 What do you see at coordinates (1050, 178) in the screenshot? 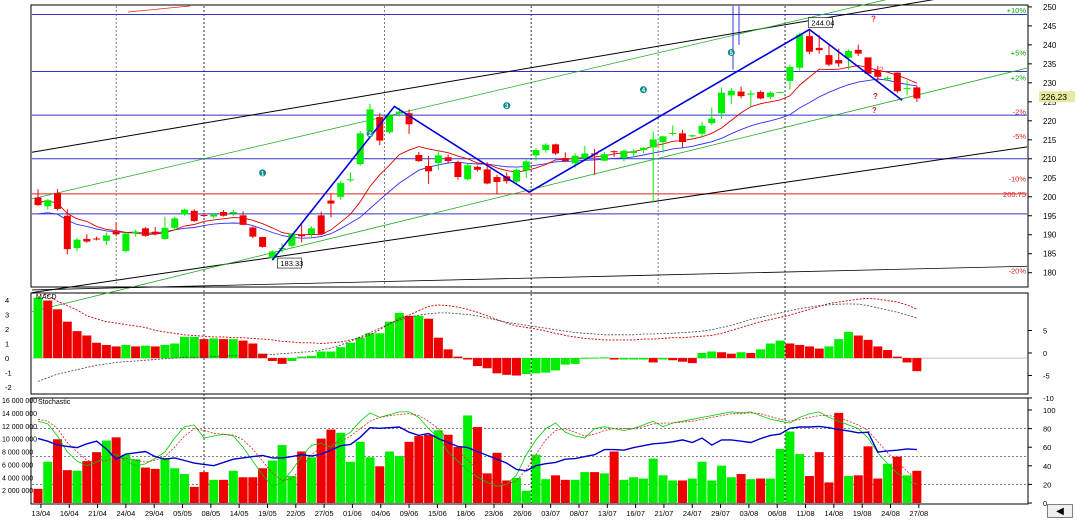
I see `price-tick-label: 205` at bounding box center [1050, 178].